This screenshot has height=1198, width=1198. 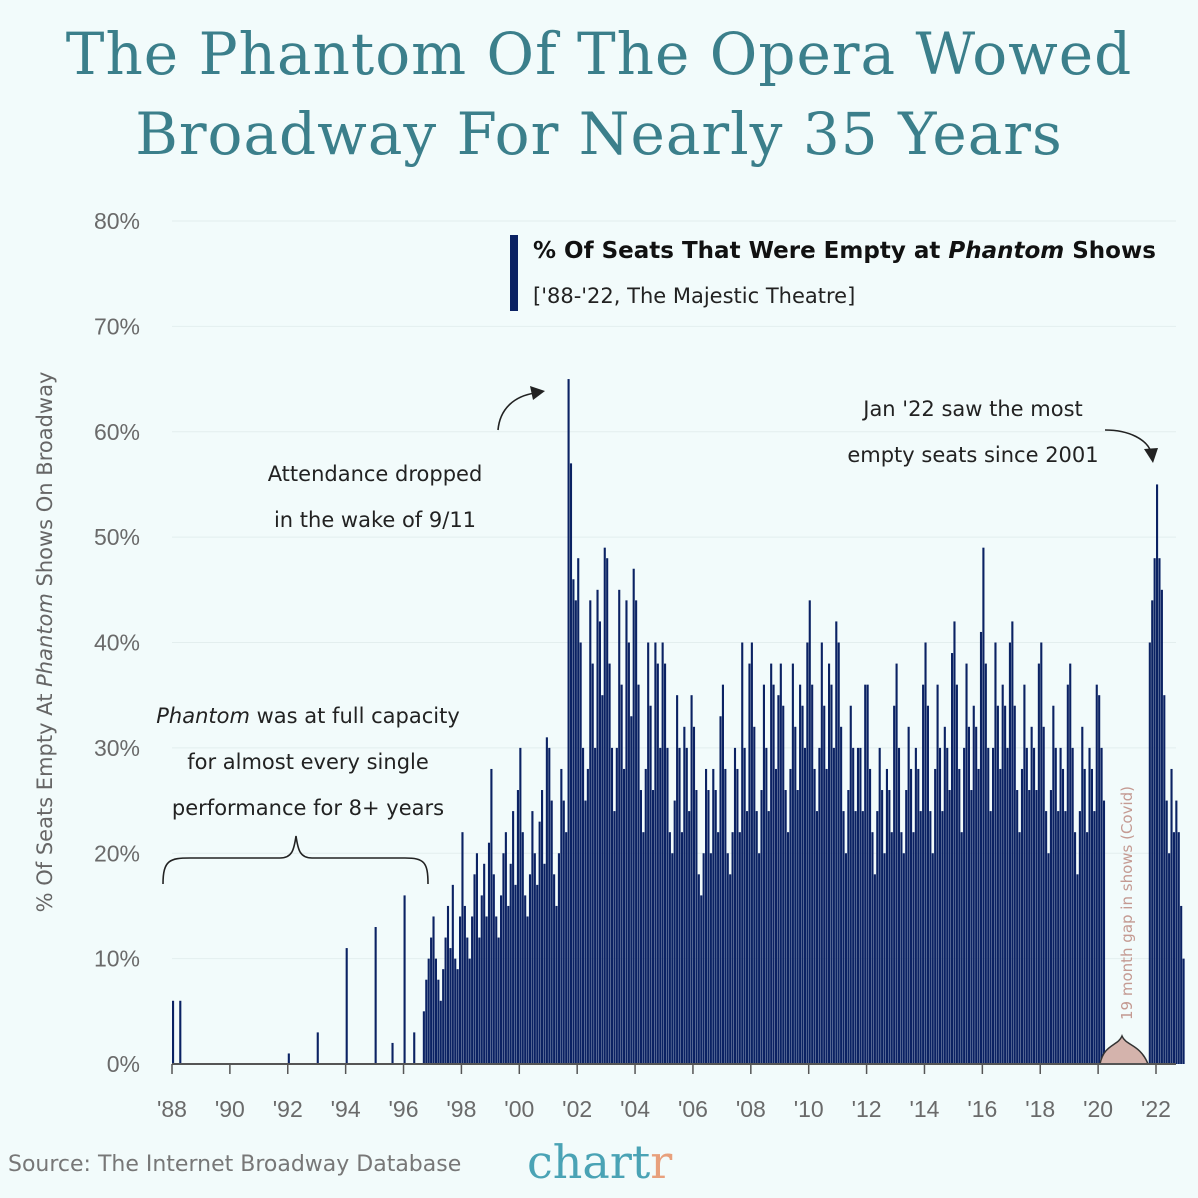 I want to click on x-tick-label: '98, so click(x=461, y=1109).